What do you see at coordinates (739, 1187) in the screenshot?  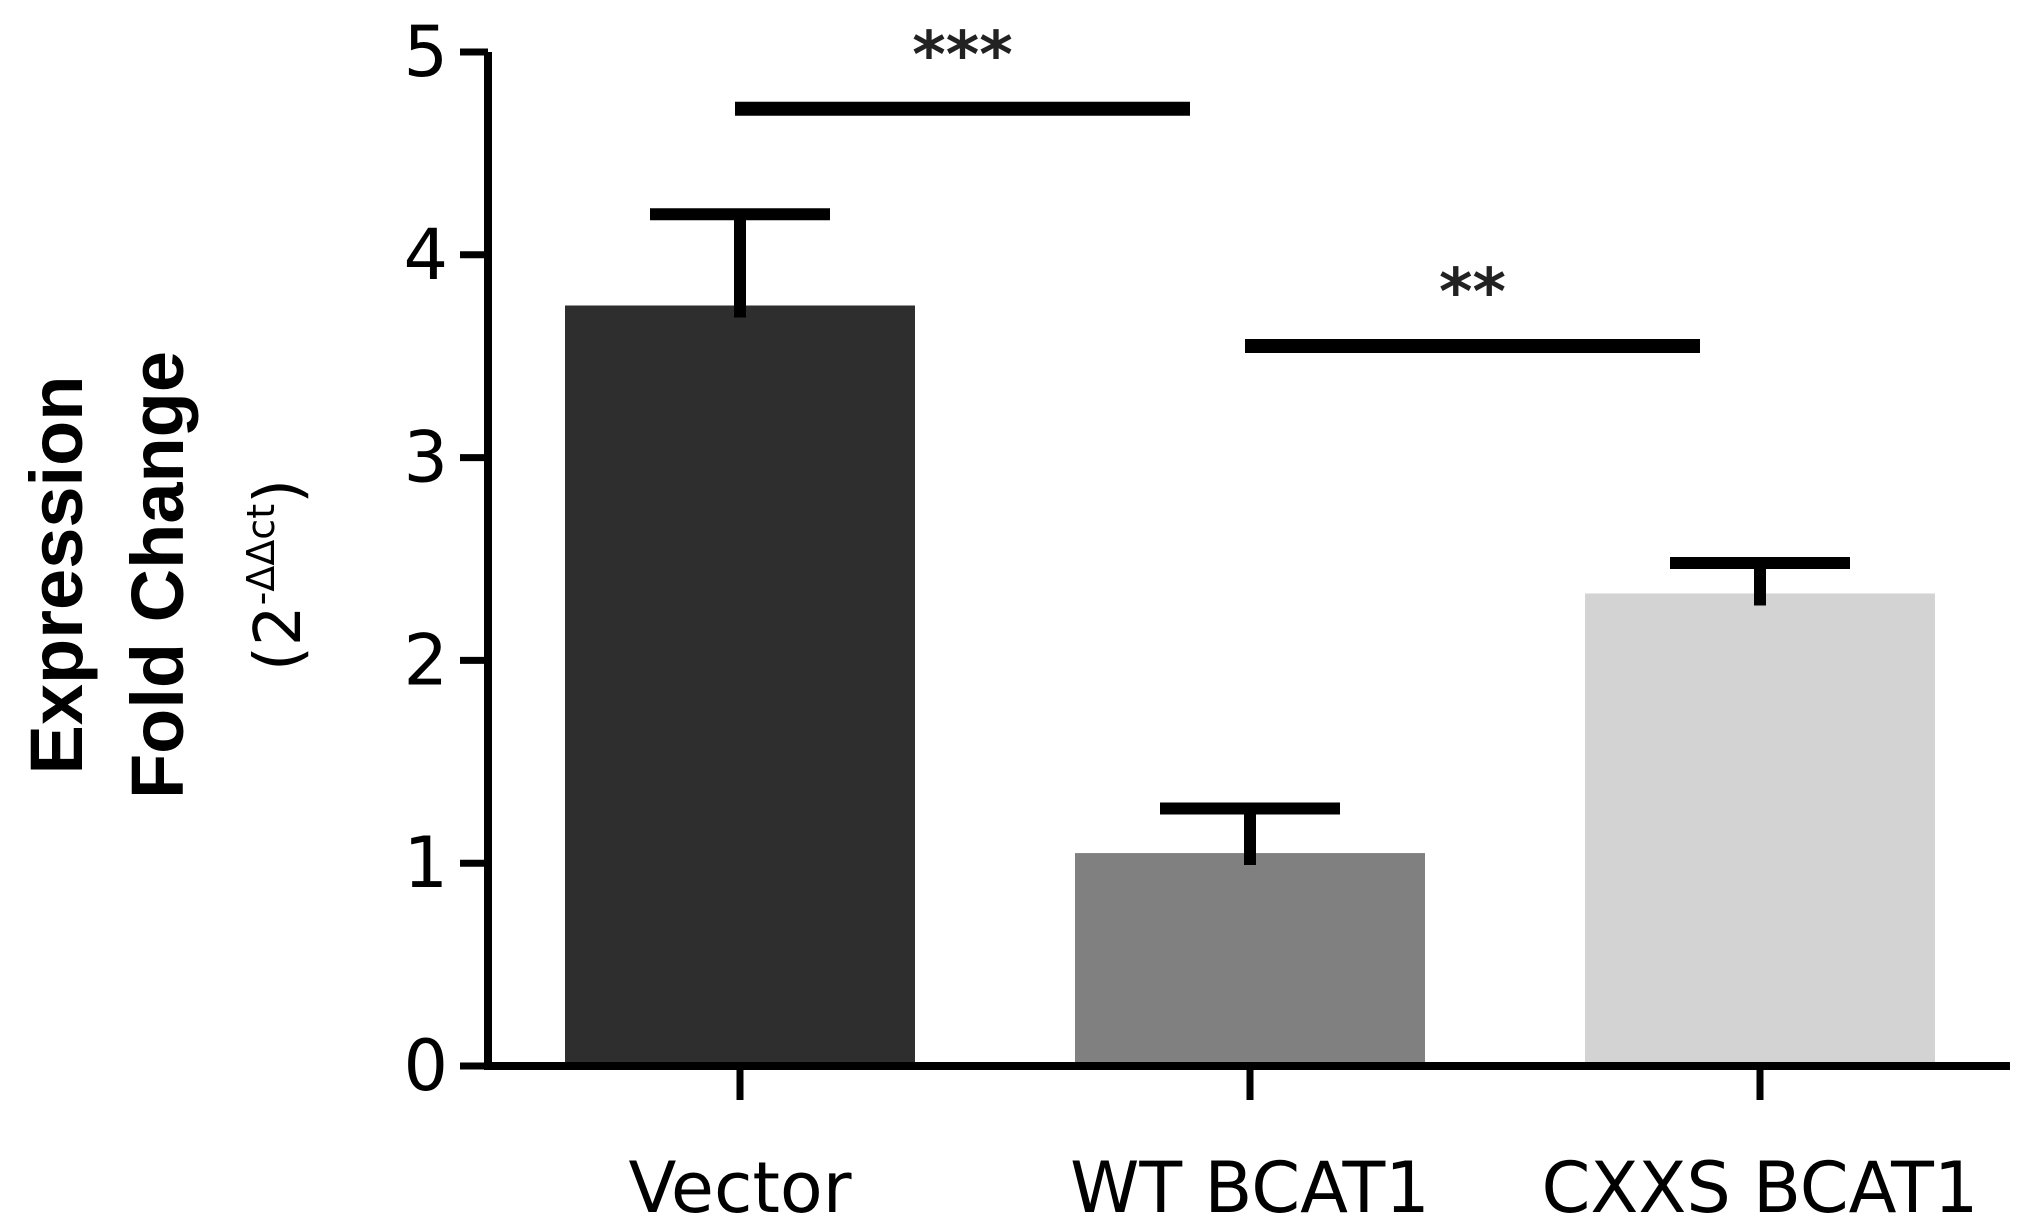 I see `x-category-label-0: Vector` at bounding box center [739, 1187].